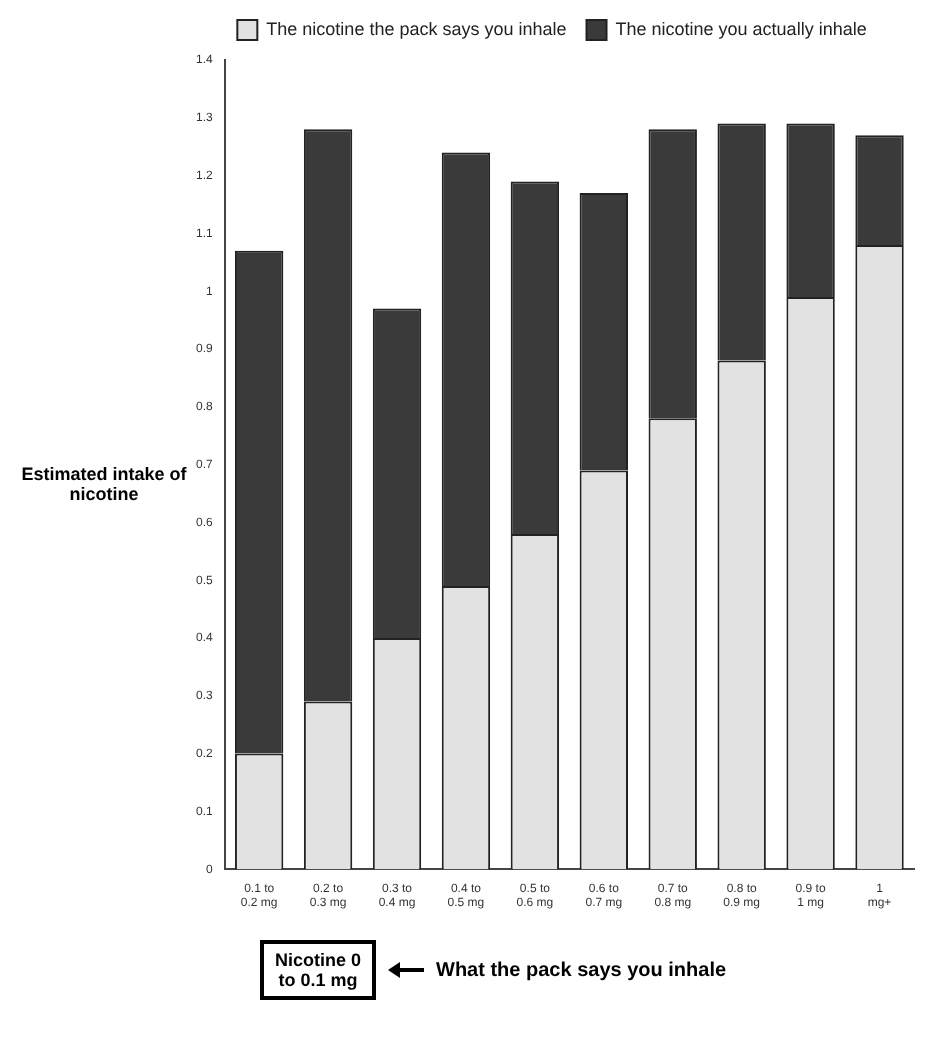 This screenshot has width=938, height=1060. What do you see at coordinates (318, 970) in the screenshot?
I see `text: Nicotine 0 to 0.1 mg` at bounding box center [318, 970].